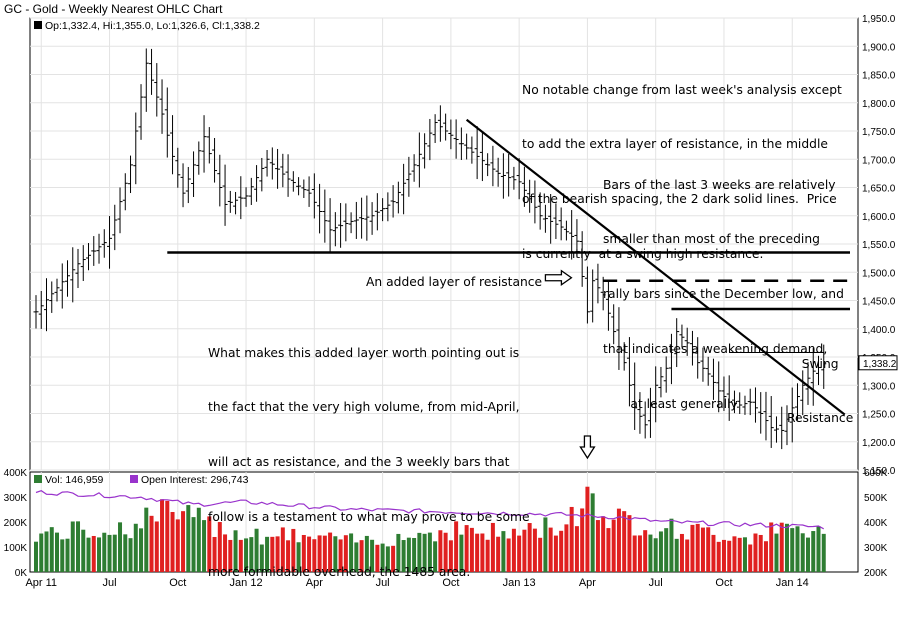 The image size is (900, 618). What do you see at coordinates (876, 473) in the screenshot?
I see `oi-right-tick: 600K` at bounding box center [876, 473].